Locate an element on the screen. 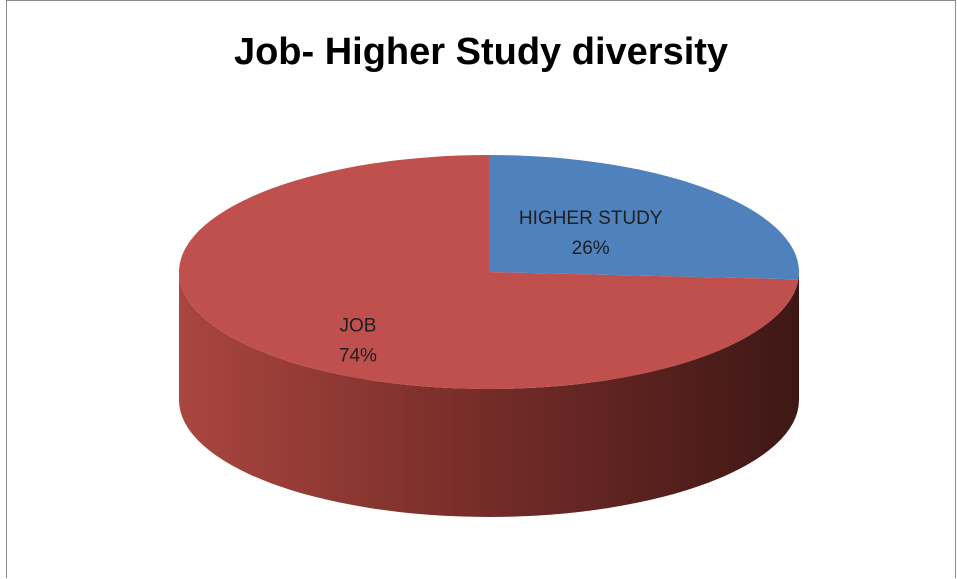  pie-slice-higher-study is located at coordinates (644, 217).